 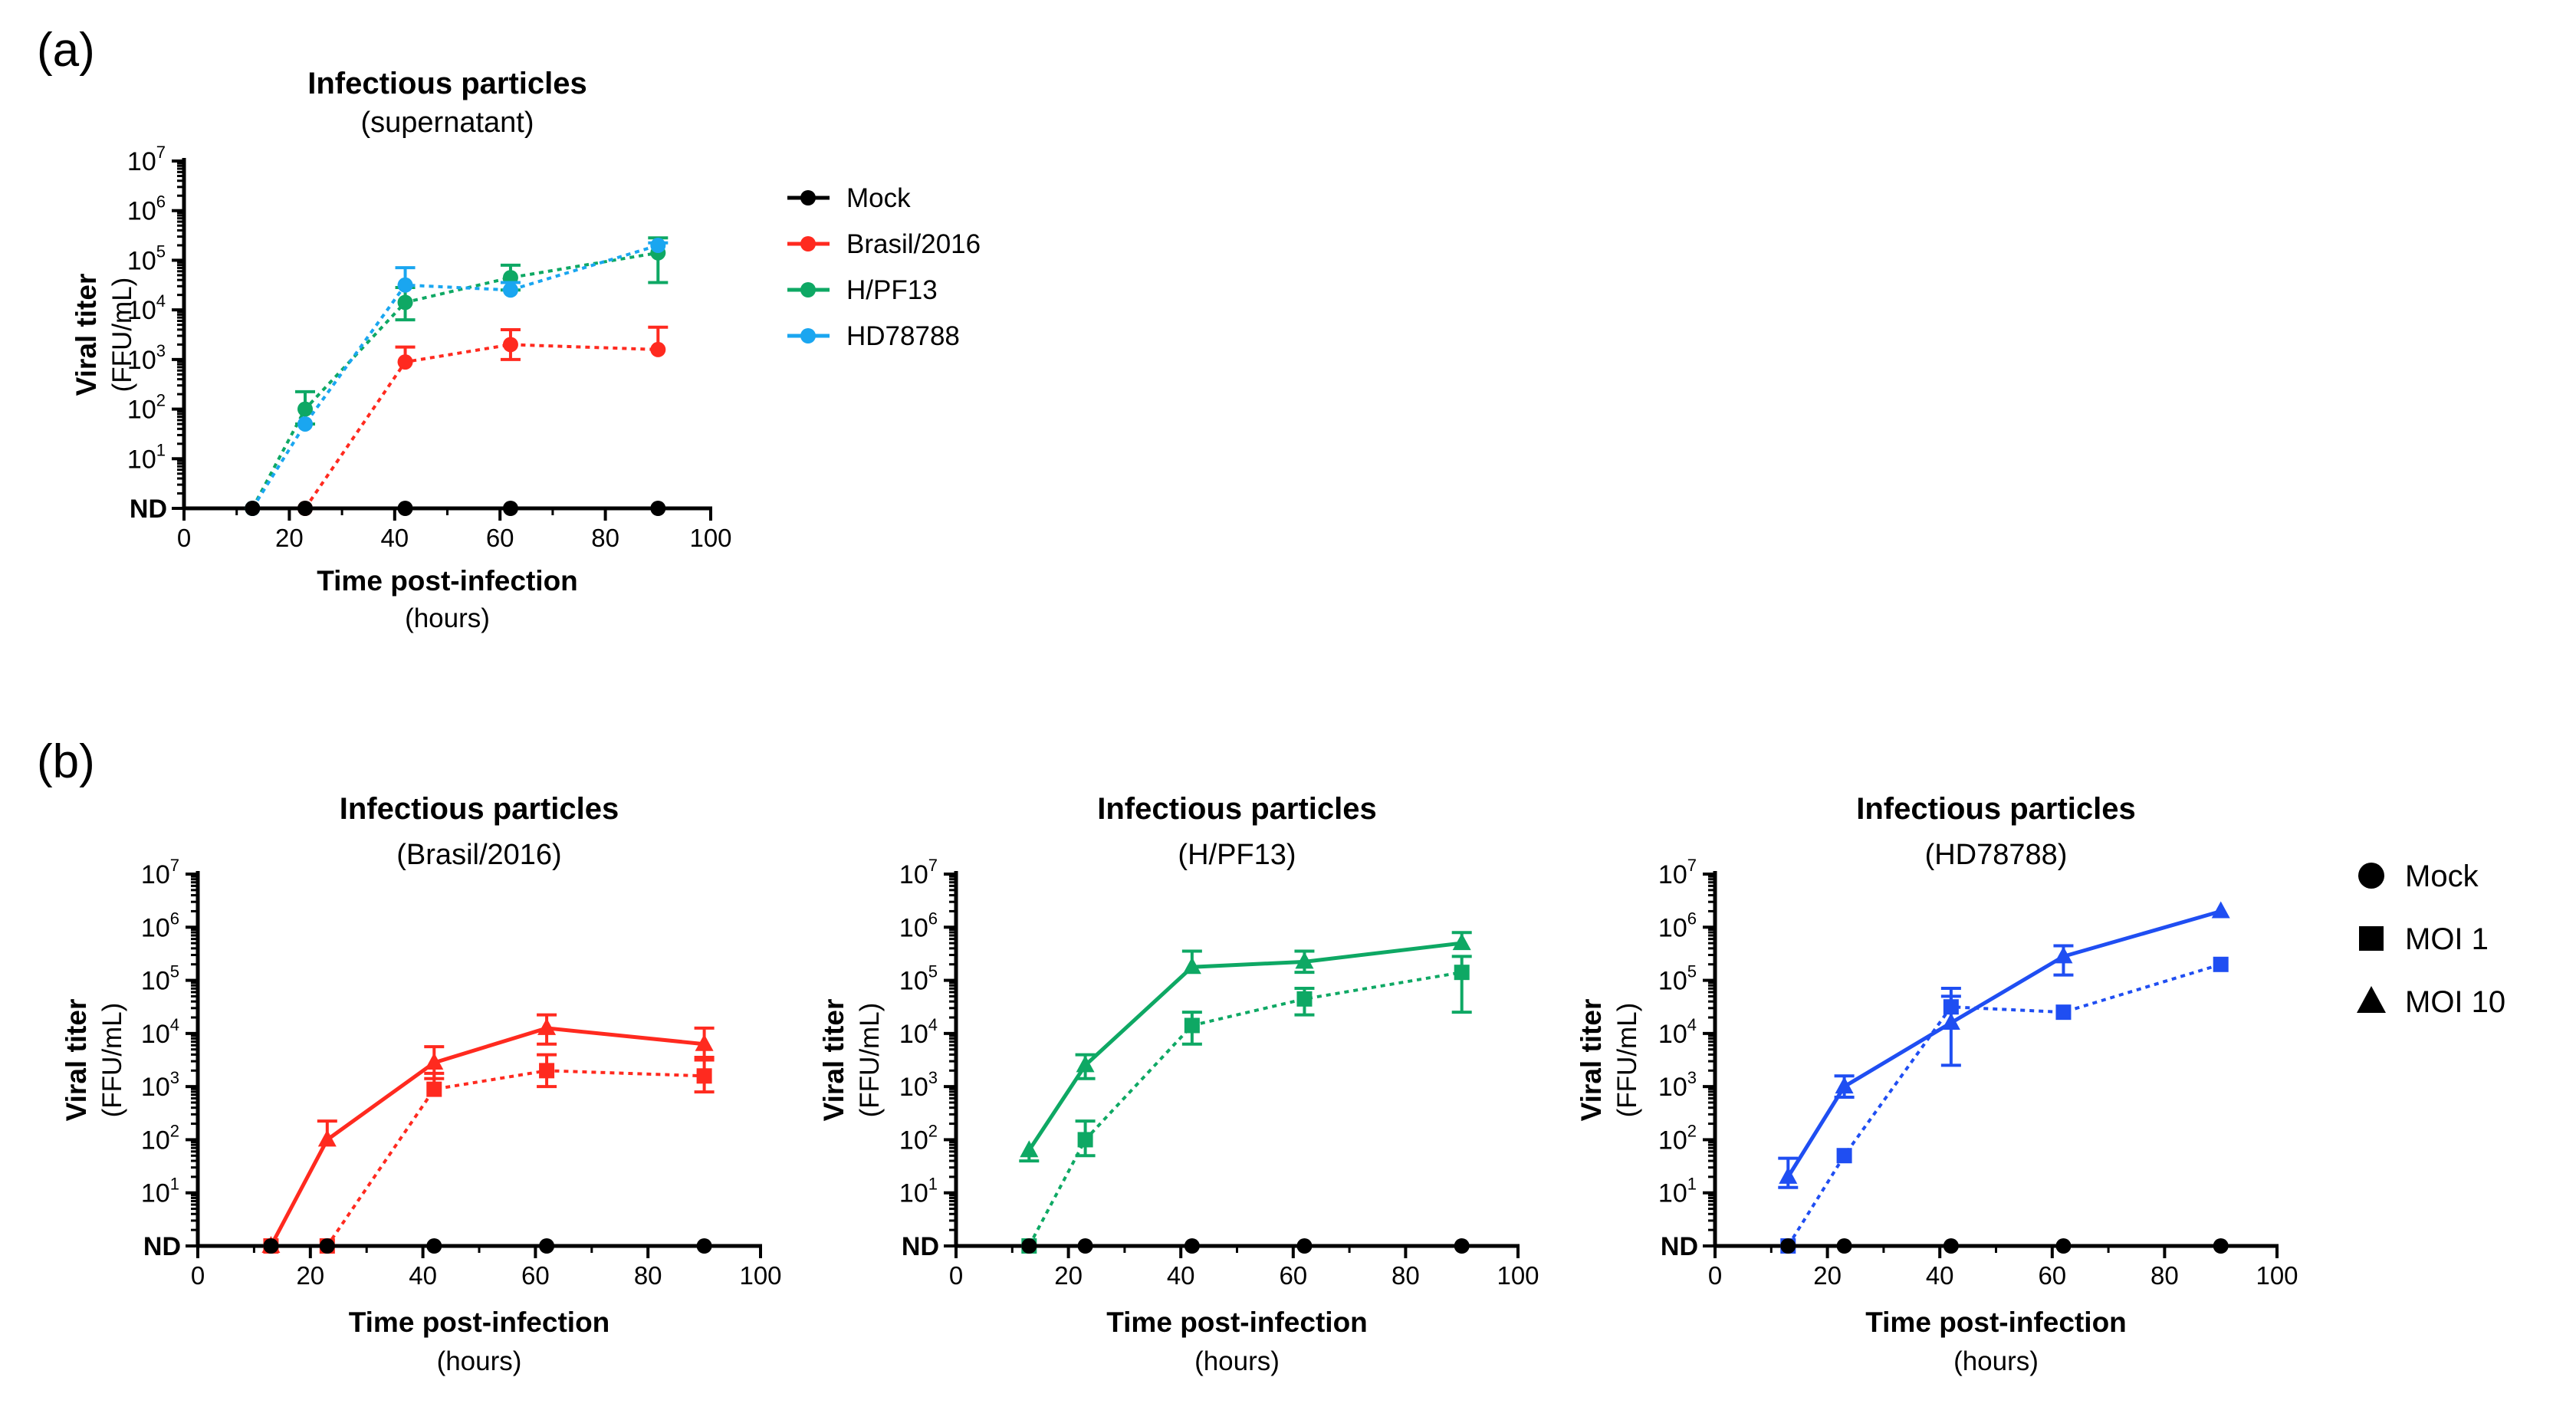 What do you see at coordinates (1996, 855) in the screenshot?
I see `chart-subtitle: (HD78788)` at bounding box center [1996, 855].